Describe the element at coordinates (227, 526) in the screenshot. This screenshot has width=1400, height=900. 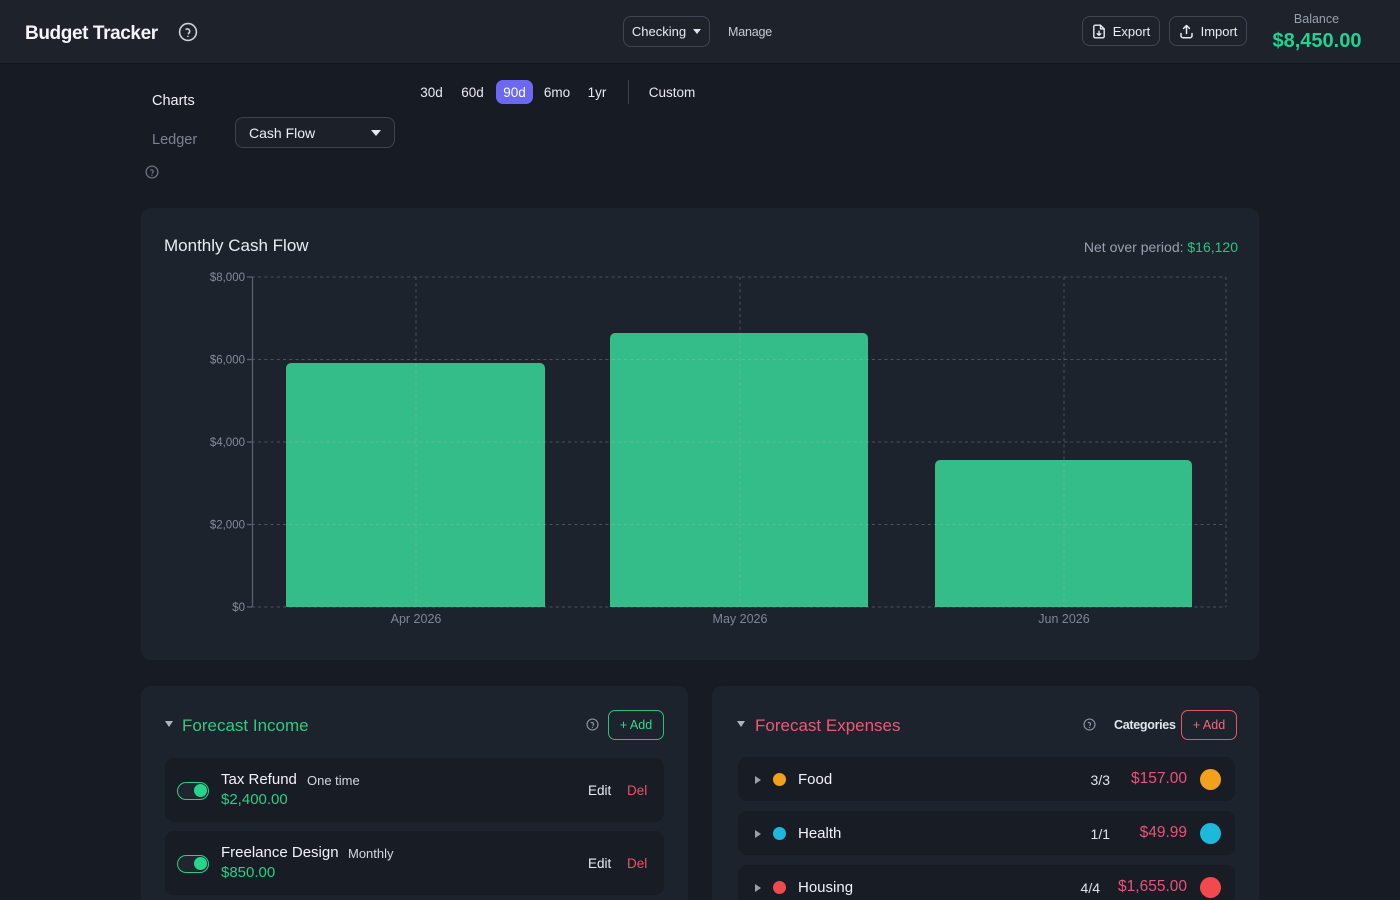
I see `svg-text: $2,000` at that location.